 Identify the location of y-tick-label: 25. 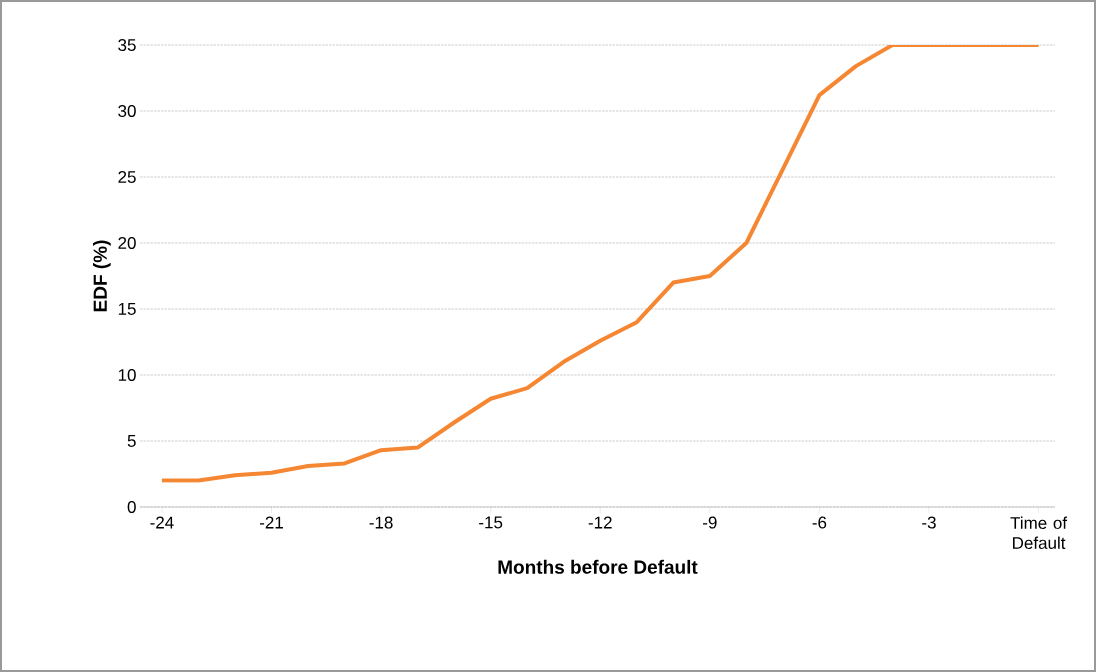
(127, 177).